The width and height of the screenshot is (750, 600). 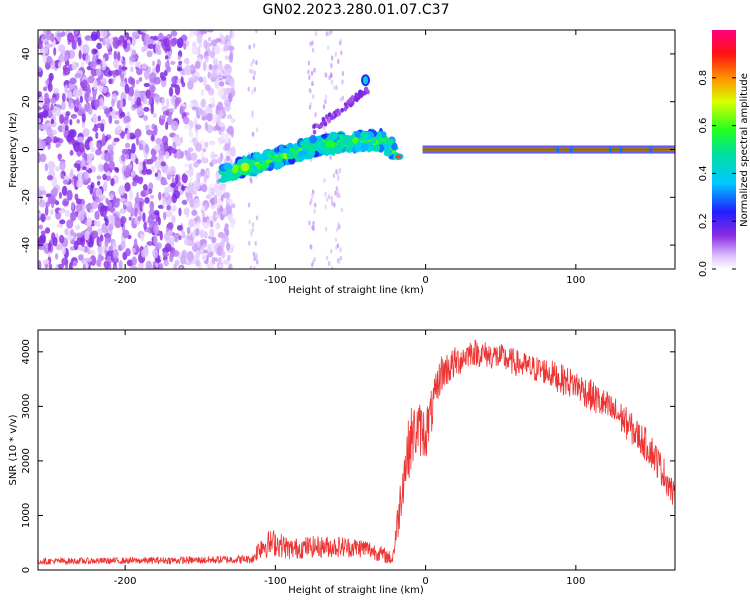 I want to click on colorbar-tick-label: 0.8, so click(x=703, y=78).